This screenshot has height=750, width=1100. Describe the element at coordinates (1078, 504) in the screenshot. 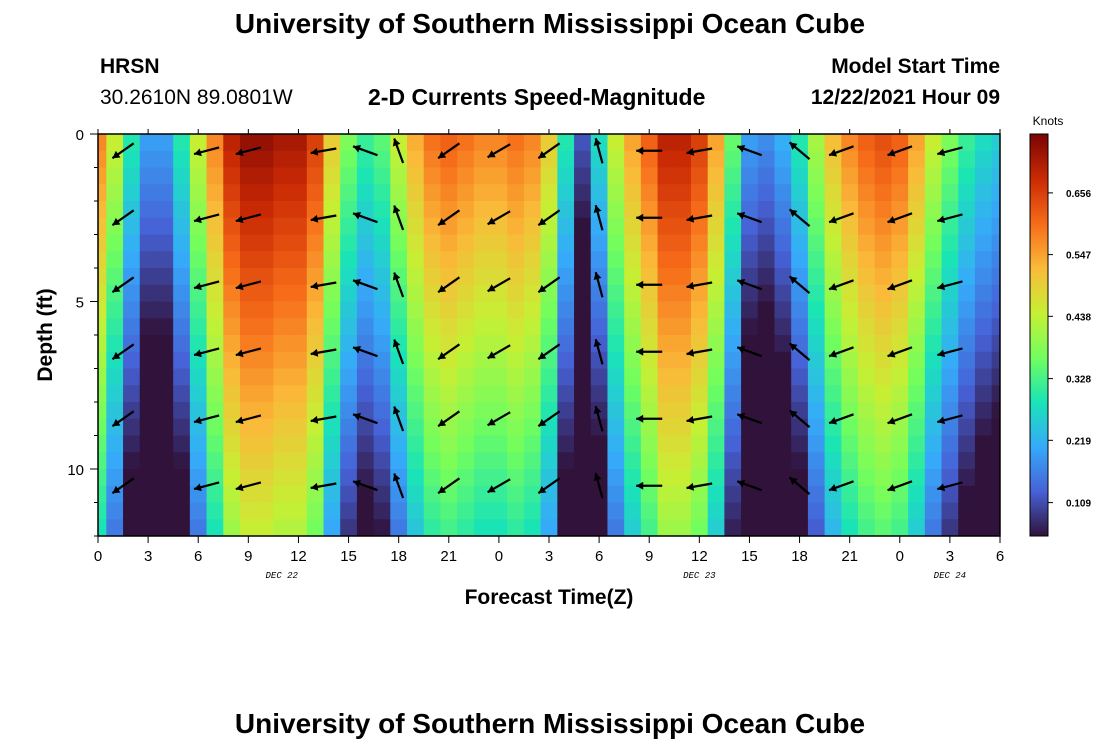

I see `colorbar-tick-label: 0.109` at that location.